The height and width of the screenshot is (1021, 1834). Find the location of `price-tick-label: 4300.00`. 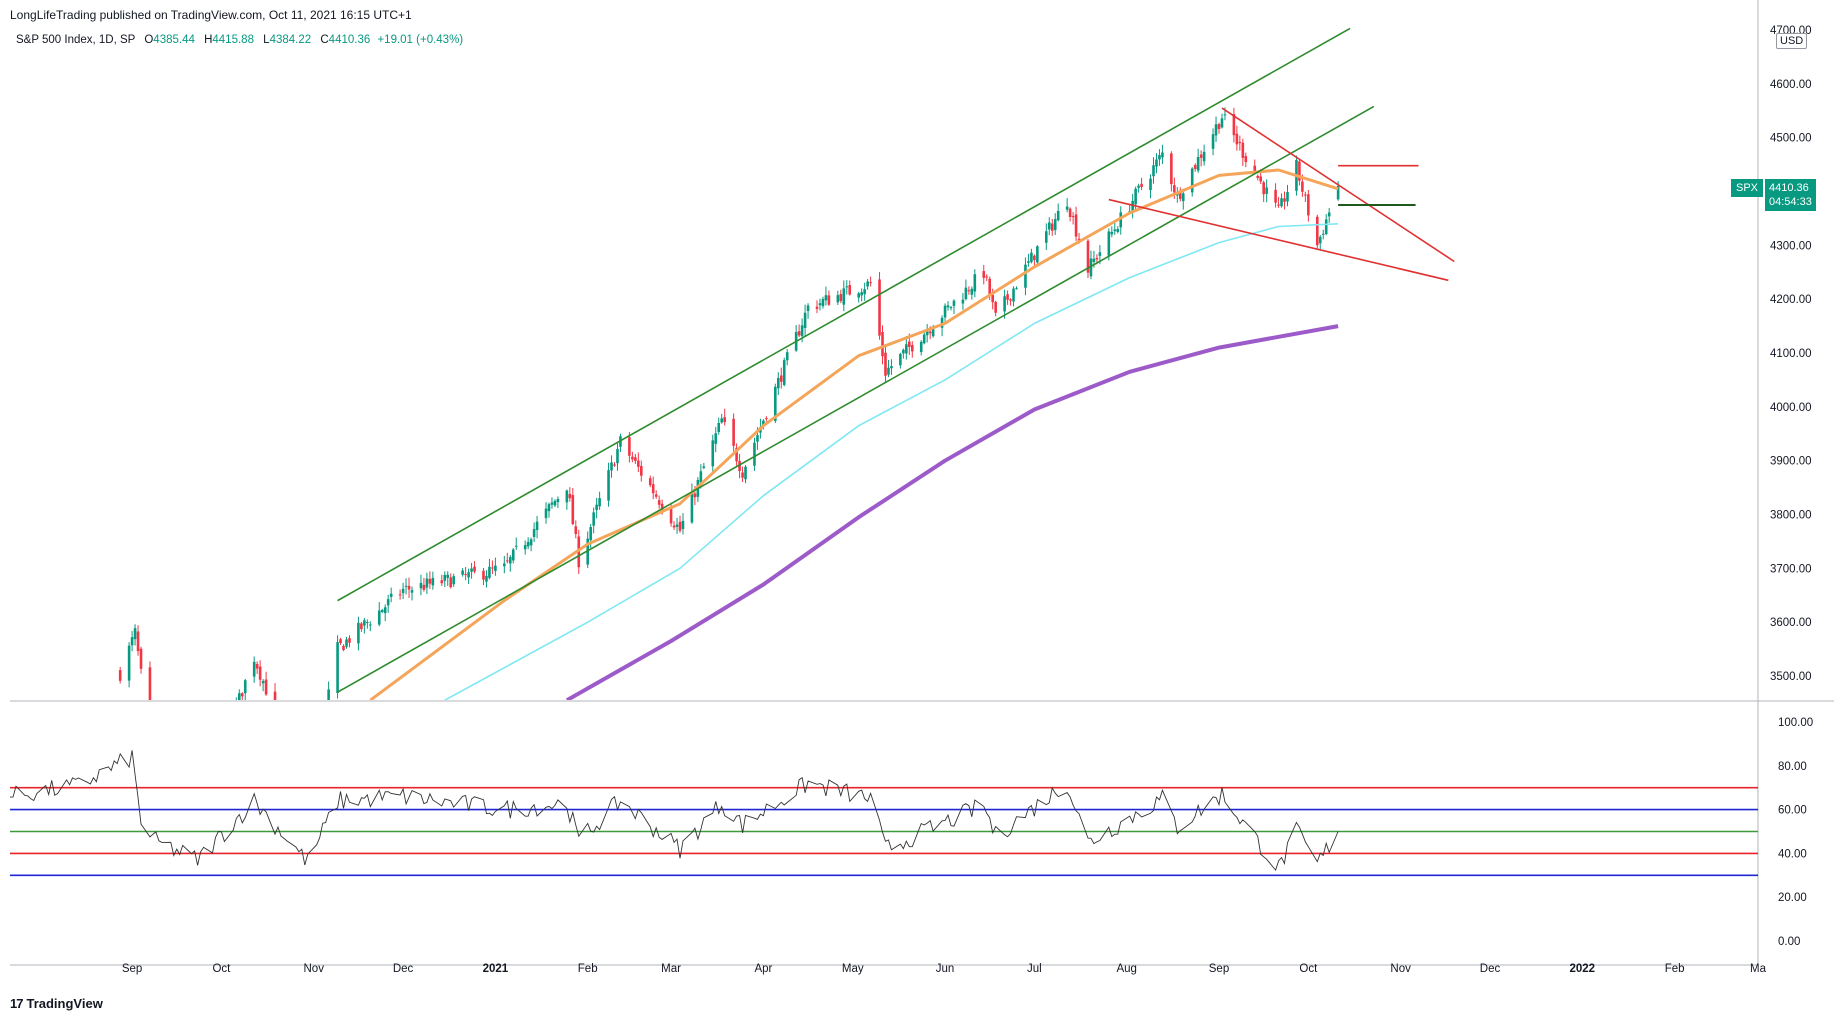

price-tick-label: 4300.00 is located at coordinates (1791, 246).